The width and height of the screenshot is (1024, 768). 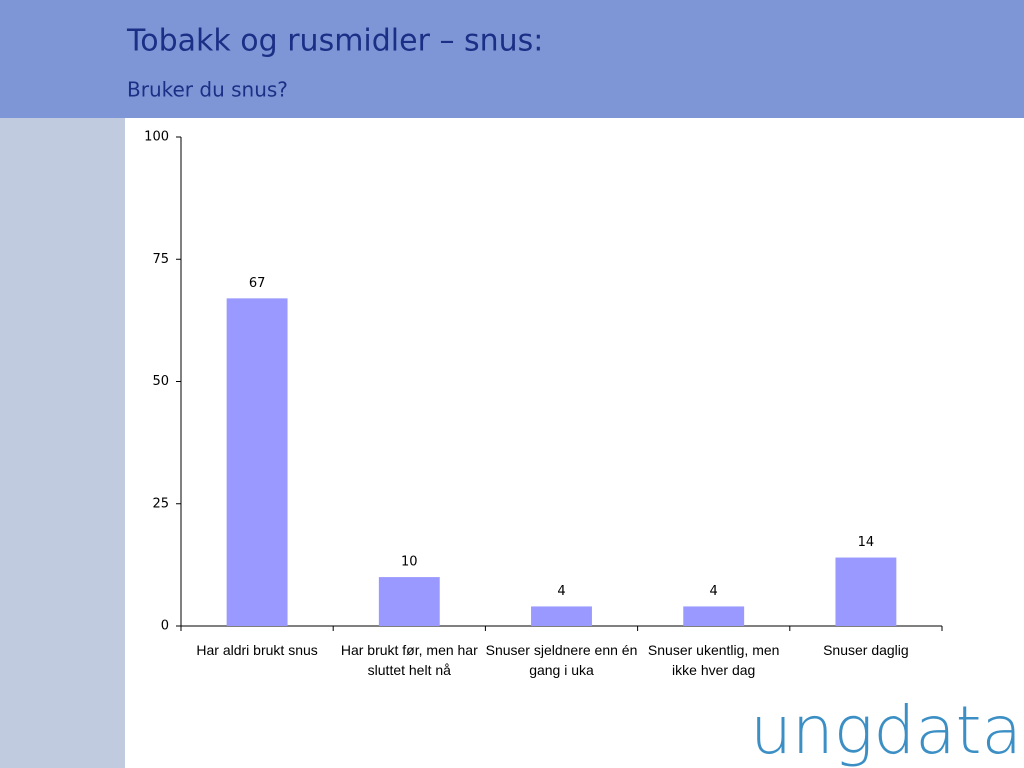 What do you see at coordinates (160, 259) in the screenshot?
I see `y-tick-label: 75` at bounding box center [160, 259].